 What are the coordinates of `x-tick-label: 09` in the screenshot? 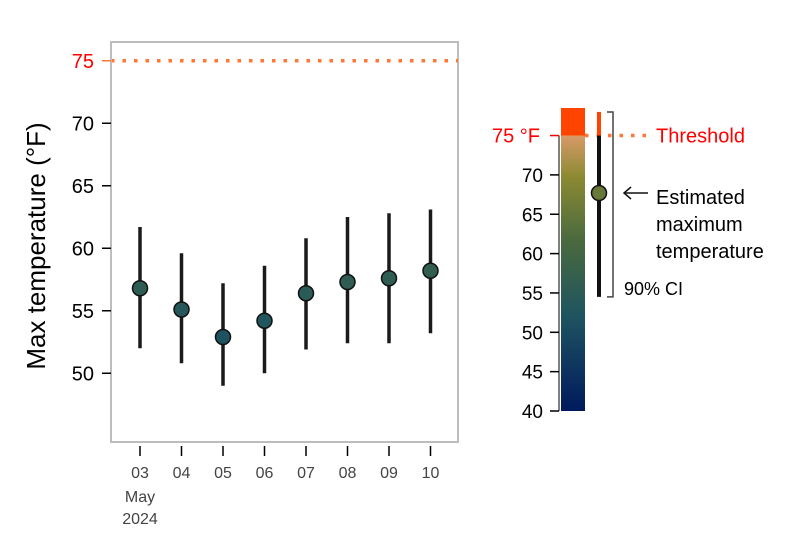 It's located at (389, 473).